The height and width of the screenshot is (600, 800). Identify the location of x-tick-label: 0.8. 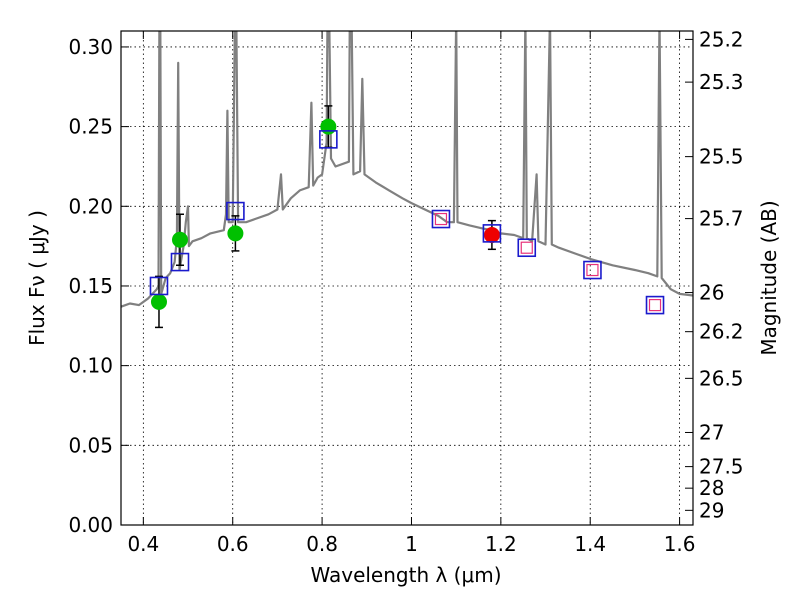
(322, 544).